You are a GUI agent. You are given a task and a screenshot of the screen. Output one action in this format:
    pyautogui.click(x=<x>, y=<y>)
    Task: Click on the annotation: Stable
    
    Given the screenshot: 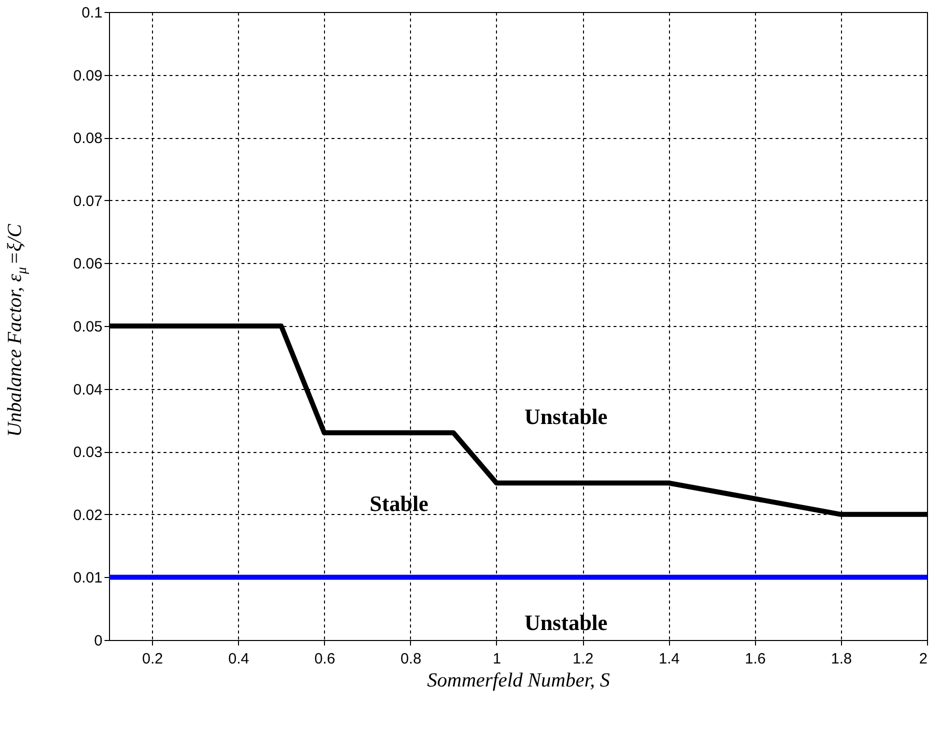 What is the action you would take?
    pyautogui.click(x=399, y=503)
    